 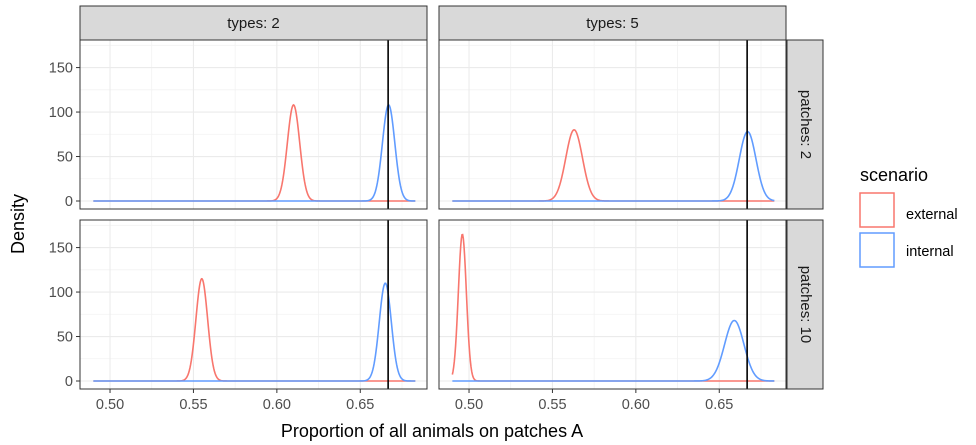 I want to click on legend-key-external, so click(x=877, y=210).